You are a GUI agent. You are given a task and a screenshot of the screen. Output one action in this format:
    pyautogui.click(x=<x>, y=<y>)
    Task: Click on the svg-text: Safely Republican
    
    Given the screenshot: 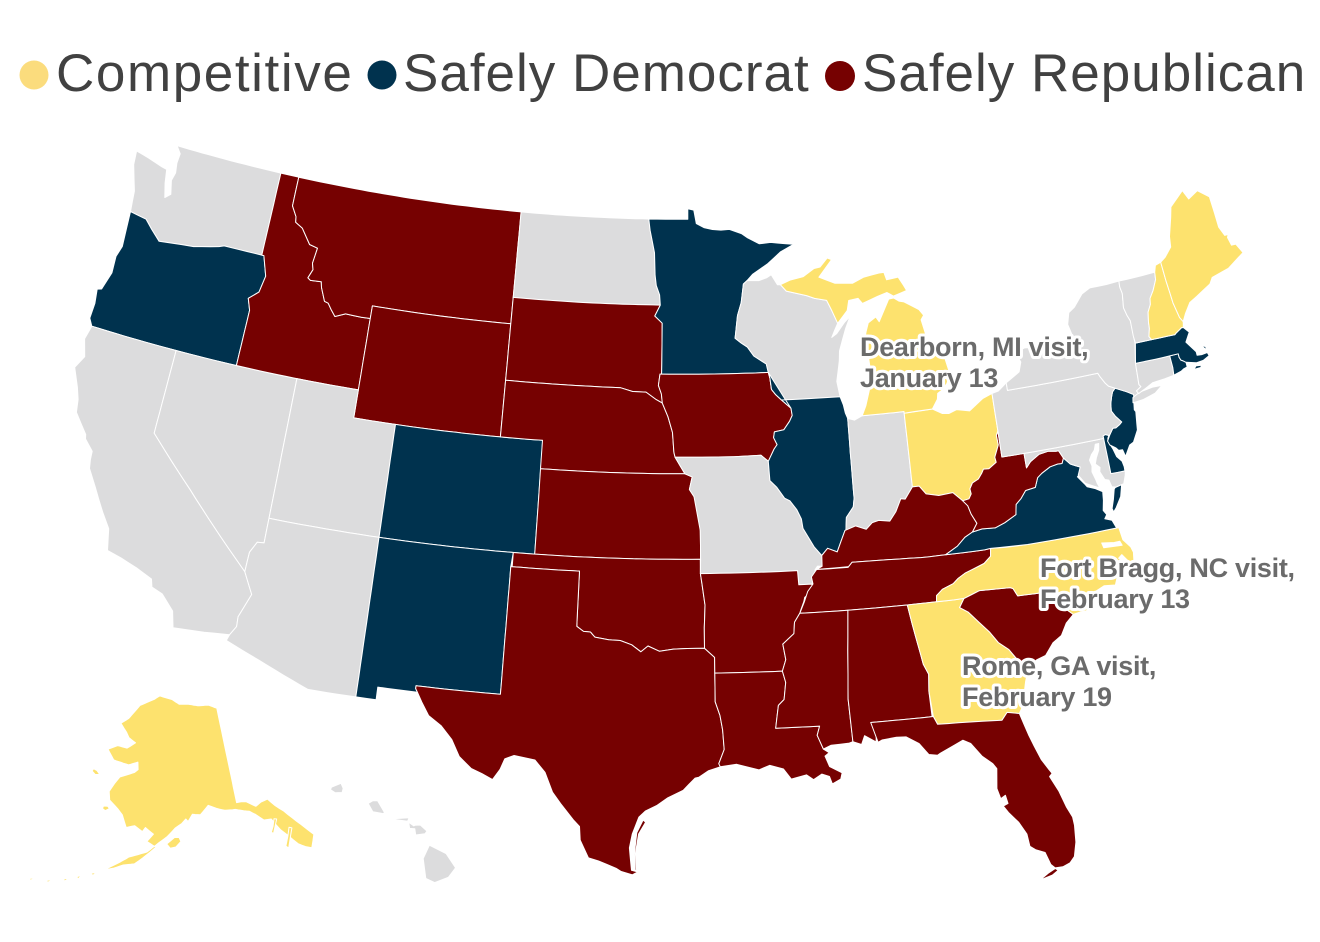 What is the action you would take?
    pyautogui.click(x=1084, y=73)
    